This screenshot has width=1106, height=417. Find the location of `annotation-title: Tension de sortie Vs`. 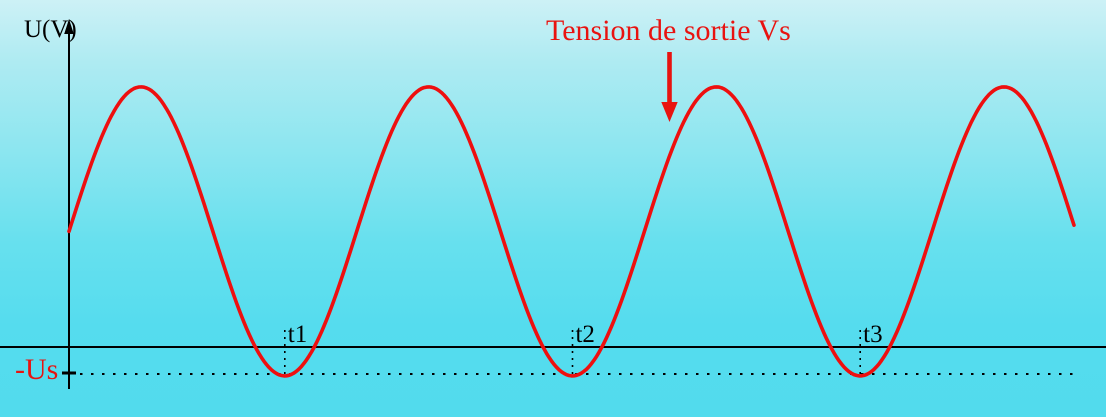

annotation-title: Tension de sortie Vs is located at coordinates (668, 30).